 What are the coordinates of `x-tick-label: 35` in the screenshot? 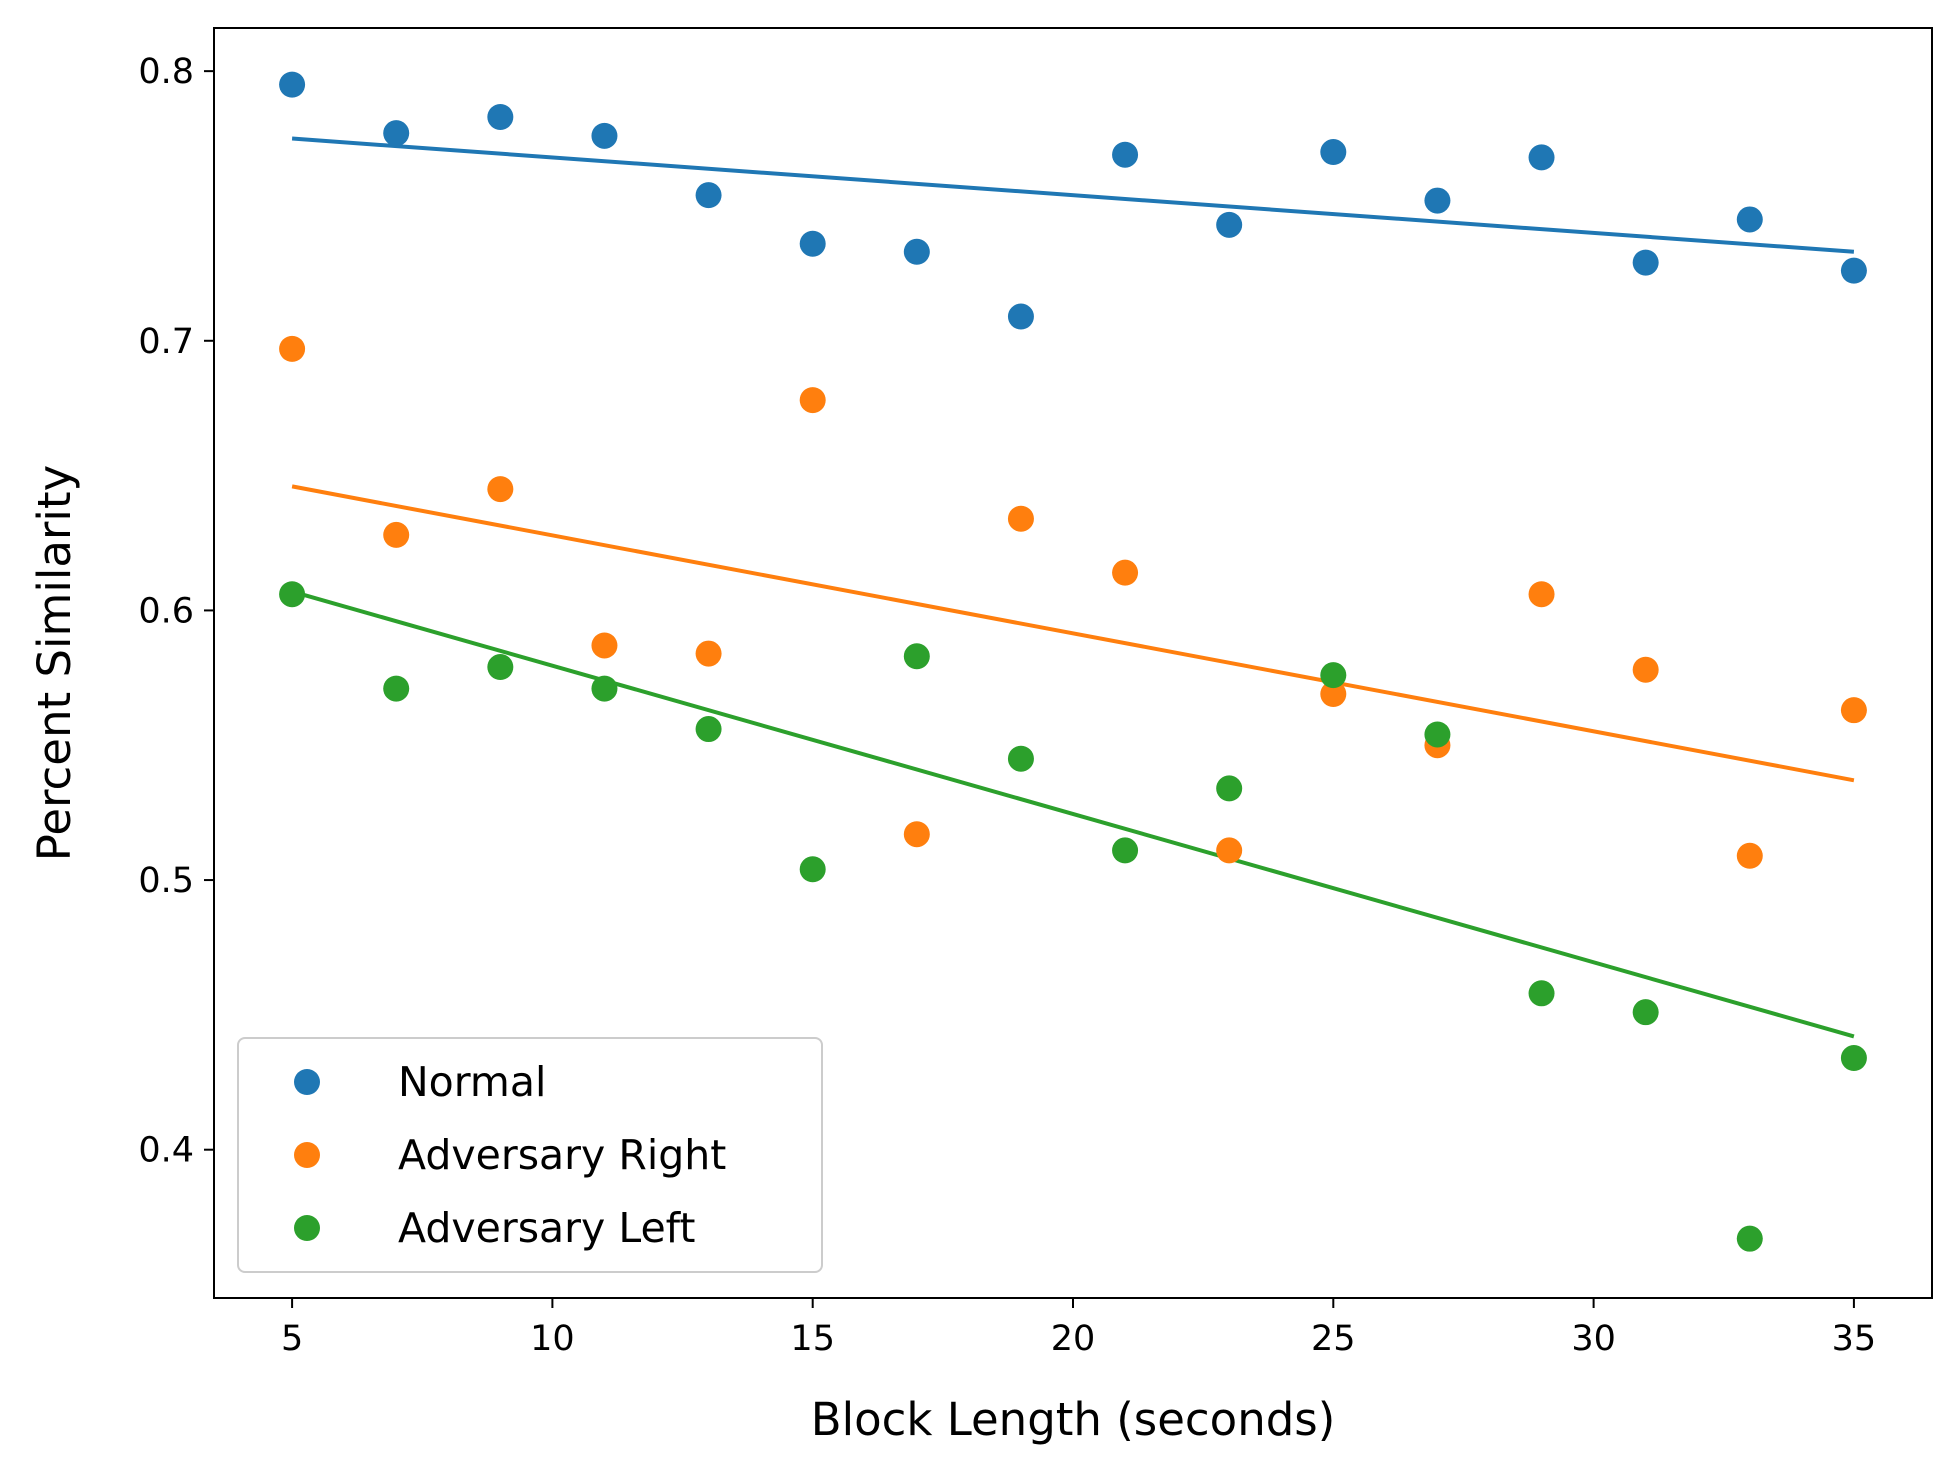 It's located at (1854, 1339).